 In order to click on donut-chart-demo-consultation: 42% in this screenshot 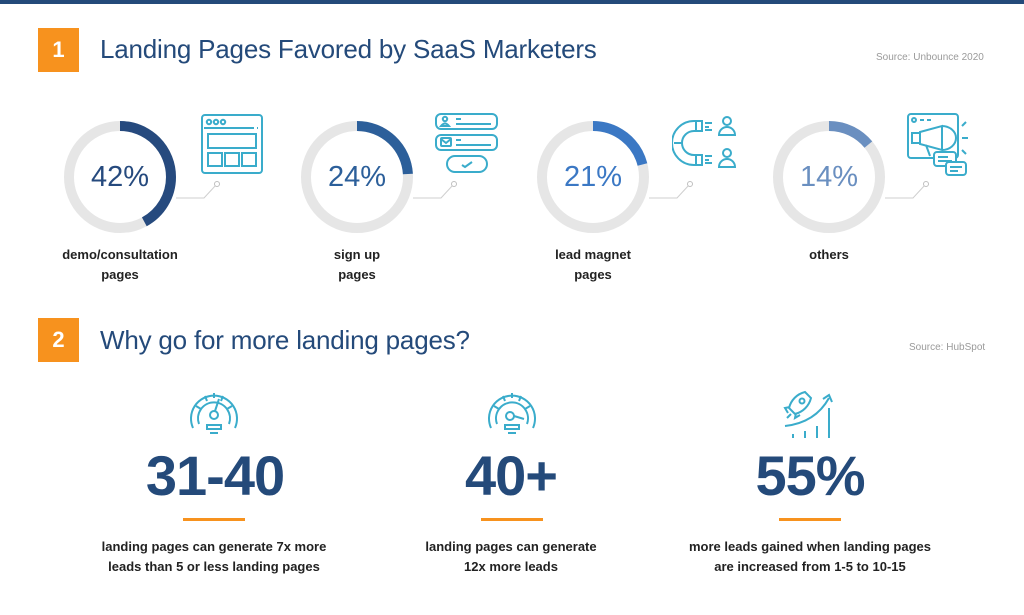, I will do `click(120, 177)`.